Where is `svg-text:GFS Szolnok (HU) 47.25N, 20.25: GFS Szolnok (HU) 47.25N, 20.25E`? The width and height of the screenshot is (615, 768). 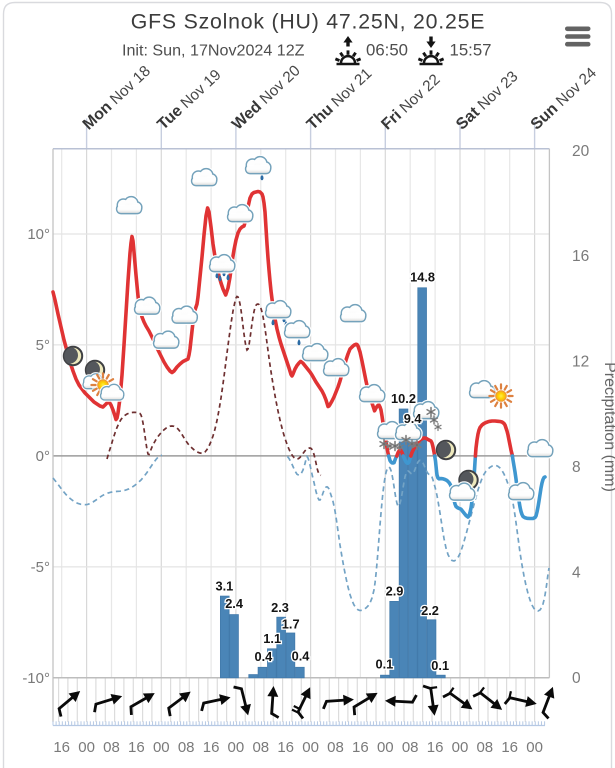 svg-text:GFS Szolnok (HU) 47.25N, 20.25: GFS Szolnok (HU) 47.25N, 20.25E is located at coordinates (308, 22).